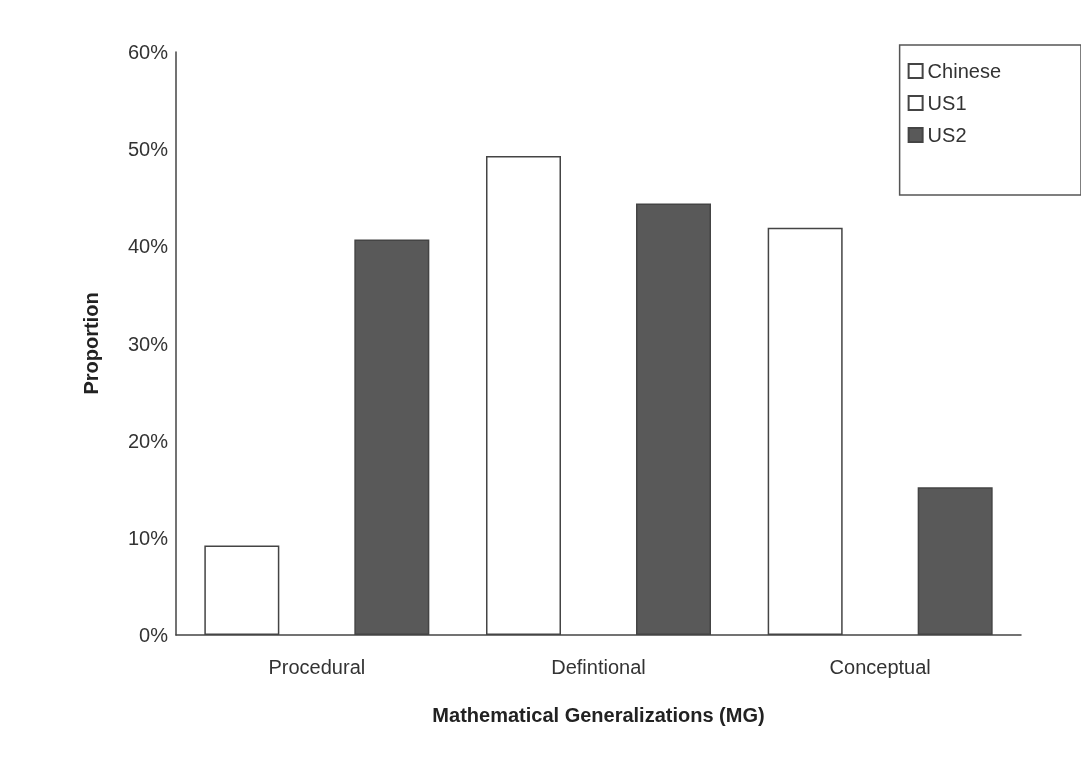 This screenshot has height=774, width=1081. Describe the element at coordinates (947, 135) in the screenshot. I see `legend-label: US2` at that location.